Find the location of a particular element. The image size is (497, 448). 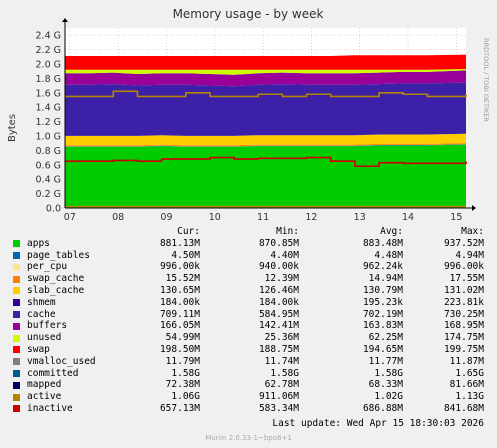

legend-label-active: active is located at coordinates (44, 397).